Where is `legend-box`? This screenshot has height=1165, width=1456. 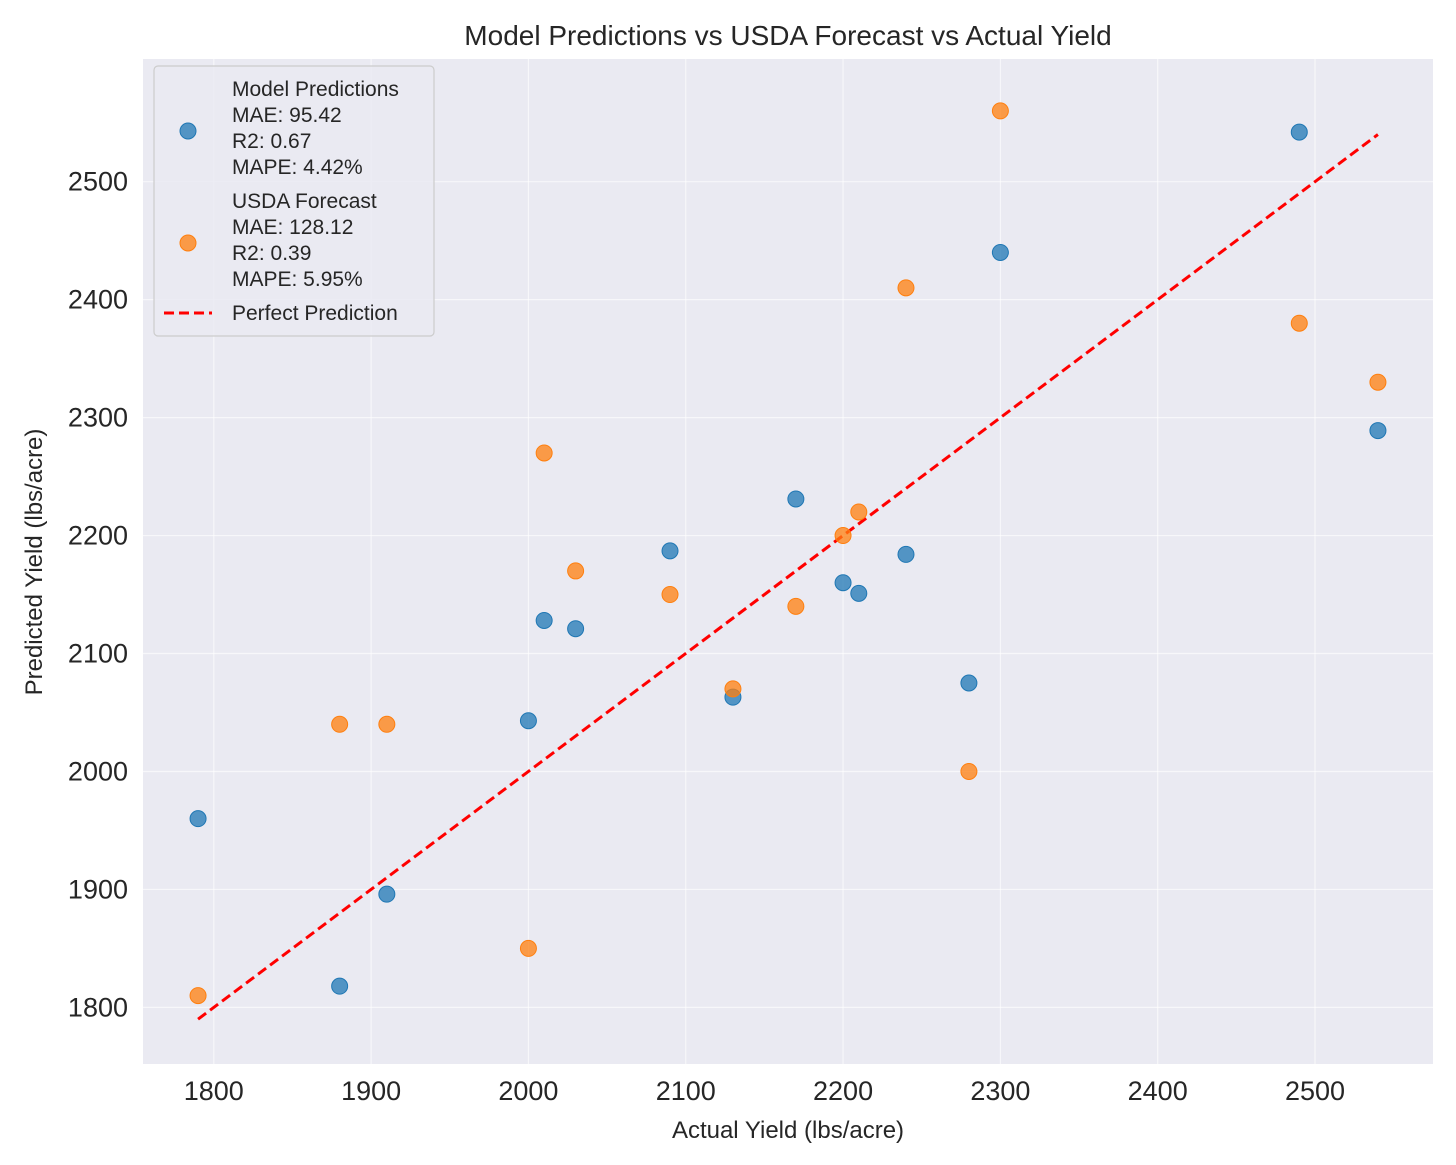 legend-box is located at coordinates (294, 201).